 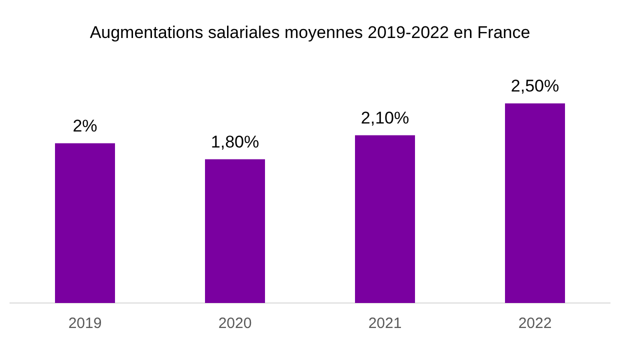 I want to click on chart-title: Augmentations salariales moyennes 2019-2022 en France, so click(x=310, y=32).